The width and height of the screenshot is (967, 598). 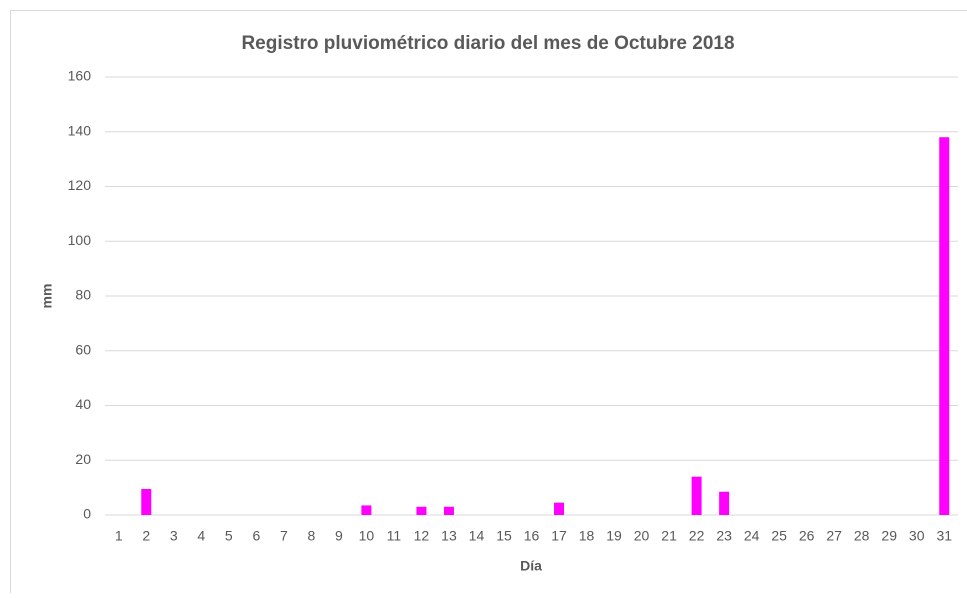 I want to click on x-tick-label: 15, so click(x=504, y=536).